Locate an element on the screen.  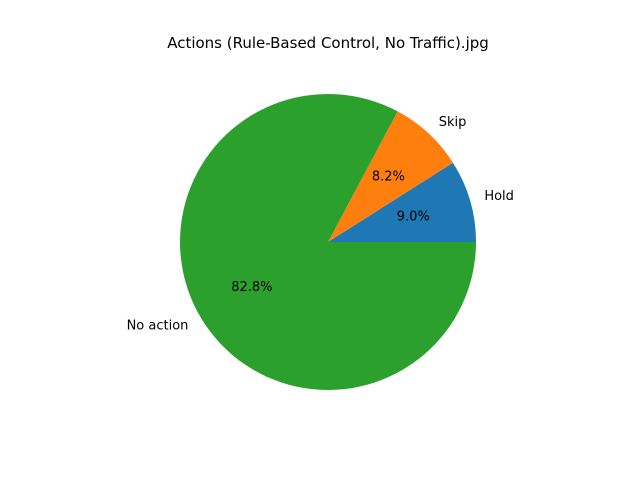
slice-percent-skip: 8.2% is located at coordinates (388, 176).